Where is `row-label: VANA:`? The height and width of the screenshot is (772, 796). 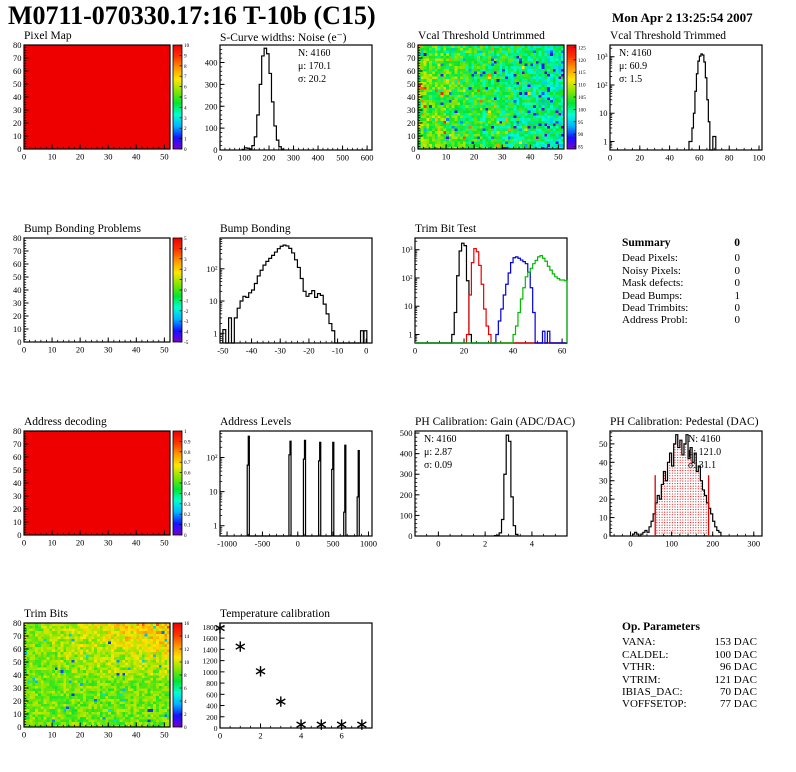
row-label: VANA: is located at coordinates (639, 642).